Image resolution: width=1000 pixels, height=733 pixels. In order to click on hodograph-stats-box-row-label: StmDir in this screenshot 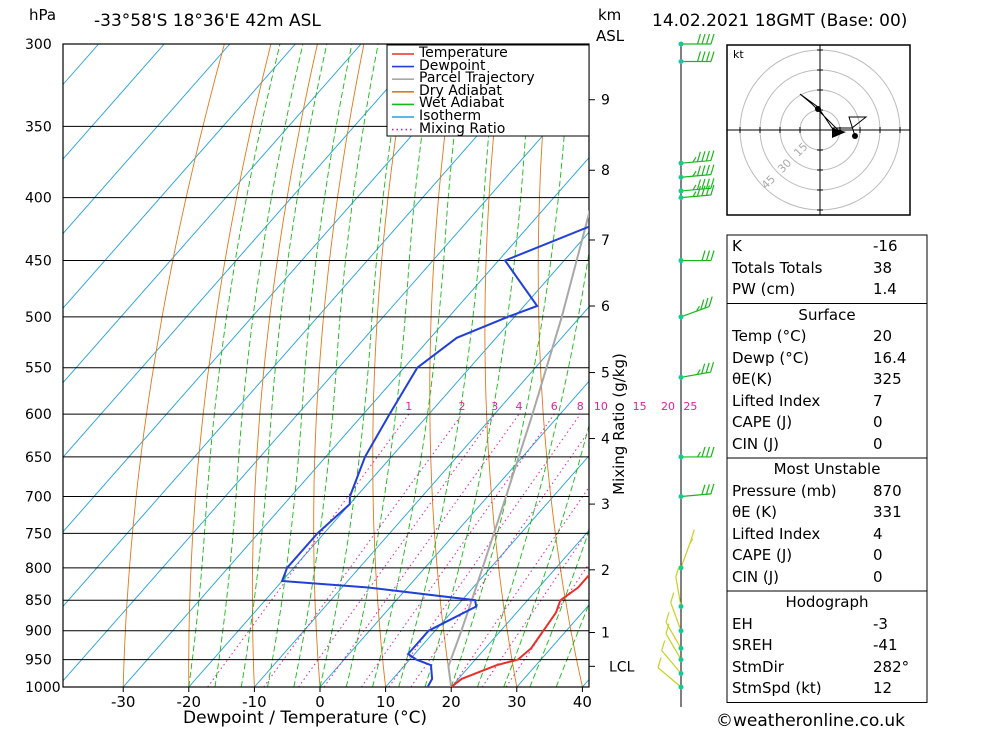, I will do `click(758, 666)`.